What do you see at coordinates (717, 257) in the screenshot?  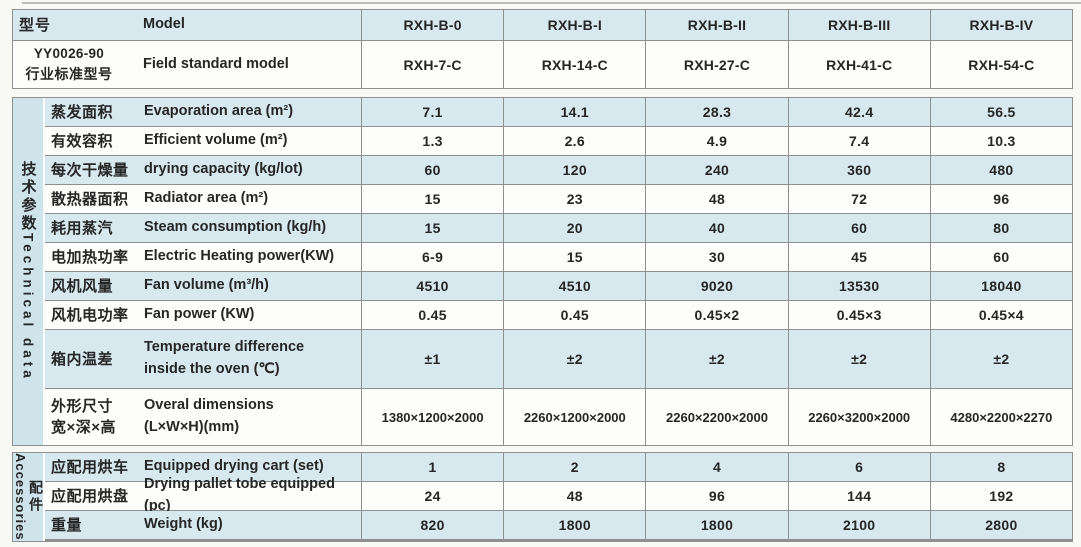 I see `spec-value-cell: 30` at bounding box center [717, 257].